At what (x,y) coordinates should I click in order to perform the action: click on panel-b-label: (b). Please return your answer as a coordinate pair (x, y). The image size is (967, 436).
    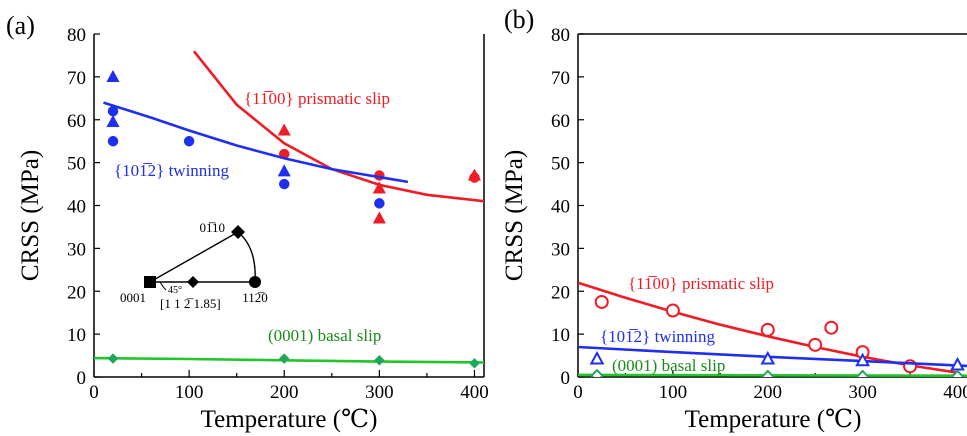
    Looking at the image, I should click on (519, 19).